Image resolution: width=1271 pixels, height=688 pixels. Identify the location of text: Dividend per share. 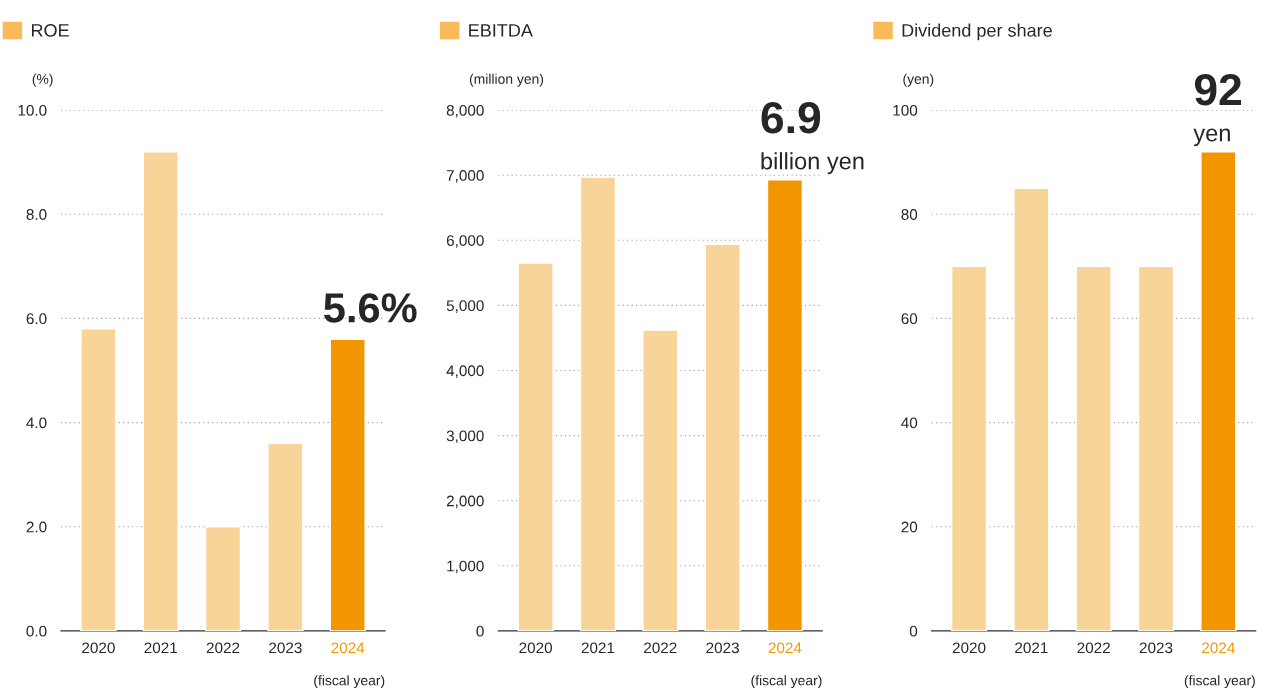
(977, 32).